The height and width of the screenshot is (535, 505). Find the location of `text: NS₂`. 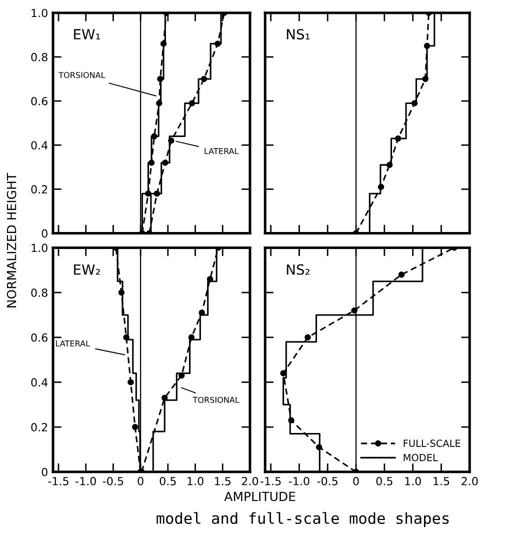

text: NS₂ is located at coordinates (298, 269).